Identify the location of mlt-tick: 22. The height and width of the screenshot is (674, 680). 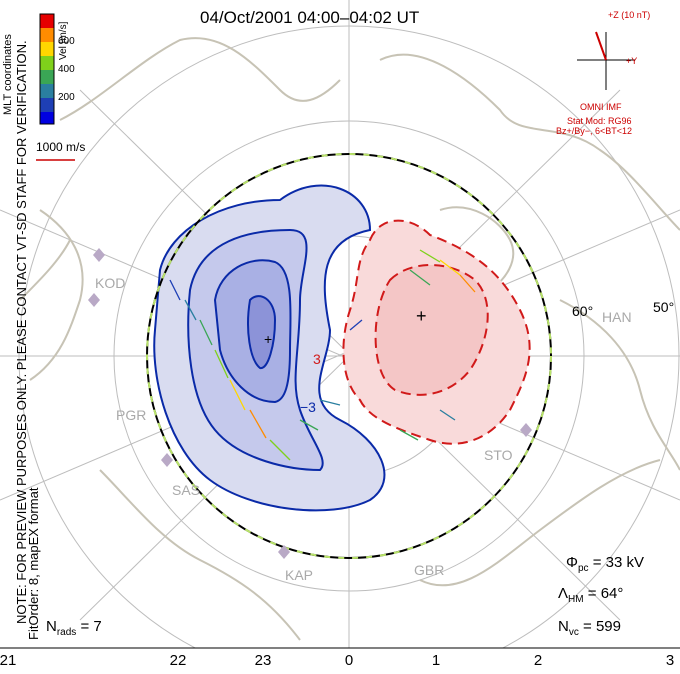
(178, 660).